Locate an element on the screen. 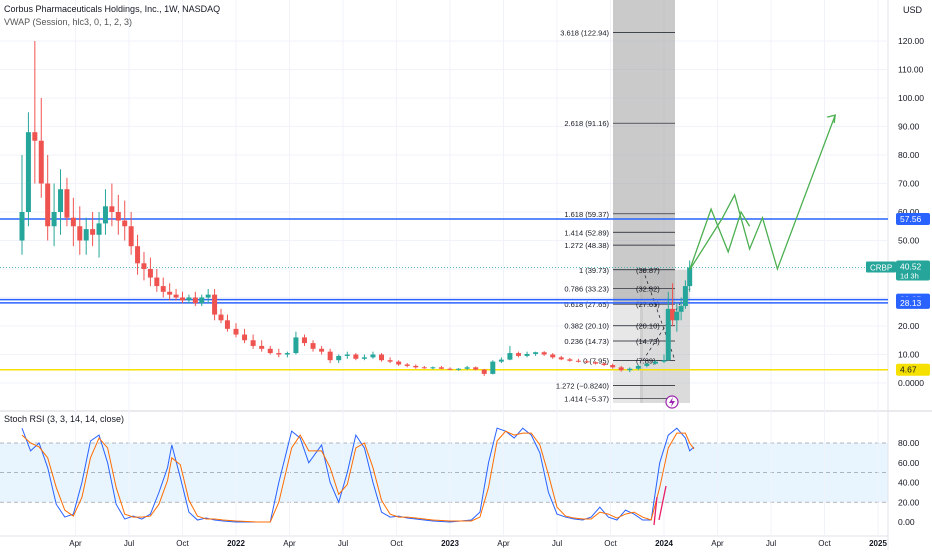  symbol-tag is located at coordinates (881, 267).